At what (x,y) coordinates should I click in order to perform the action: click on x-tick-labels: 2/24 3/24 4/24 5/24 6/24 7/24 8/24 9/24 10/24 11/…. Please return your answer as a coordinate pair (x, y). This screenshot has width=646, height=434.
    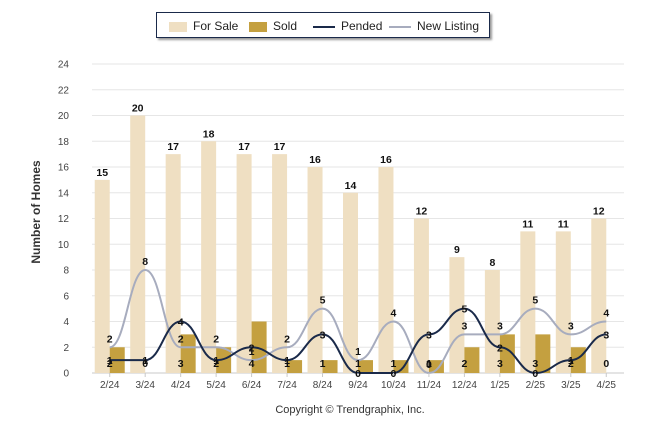
    Looking at the image, I should click on (358, 382).